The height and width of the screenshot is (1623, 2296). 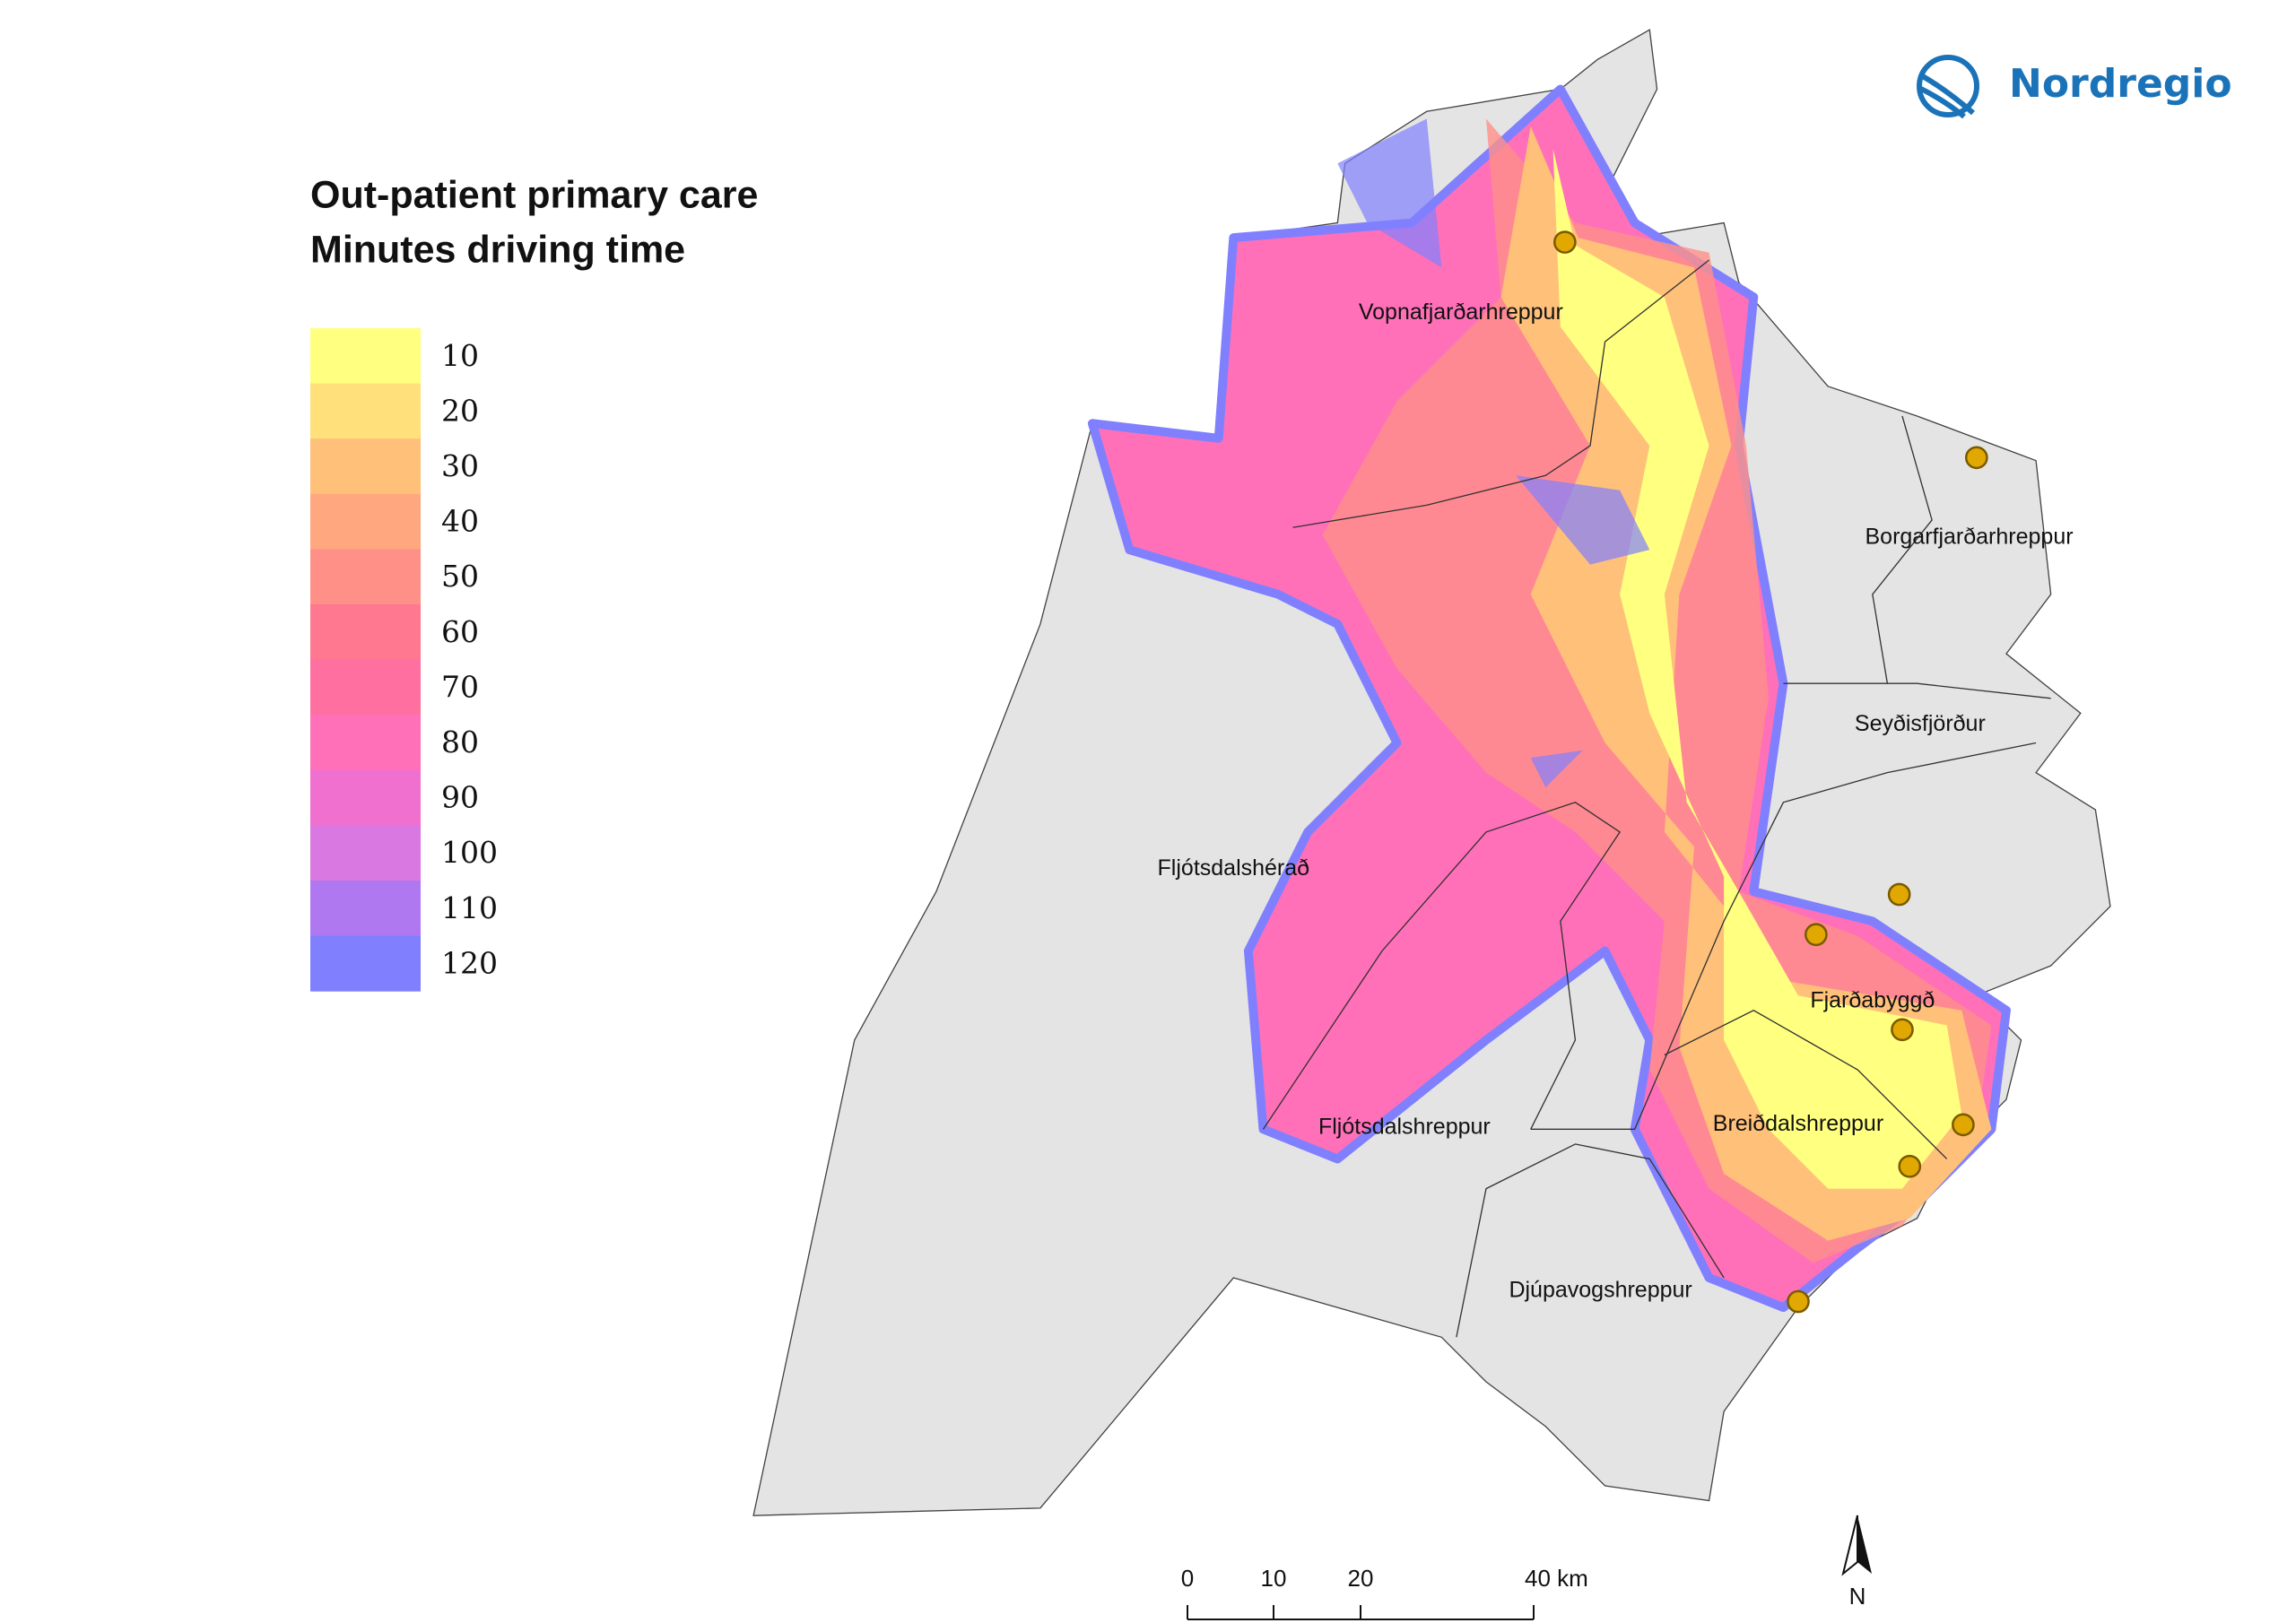 What do you see at coordinates (1556, 1578) in the screenshot?
I see `scale-label: 40 km` at bounding box center [1556, 1578].